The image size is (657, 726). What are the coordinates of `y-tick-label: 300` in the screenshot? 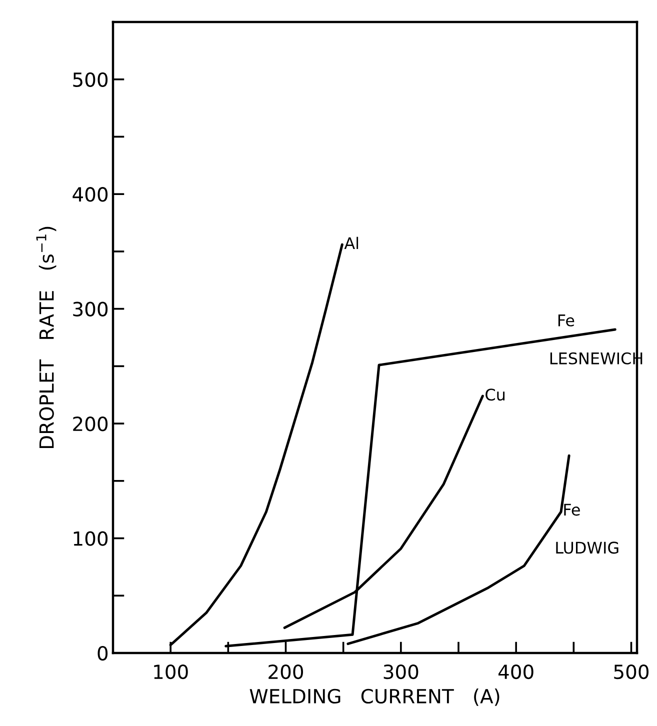 It's located at (90, 309).